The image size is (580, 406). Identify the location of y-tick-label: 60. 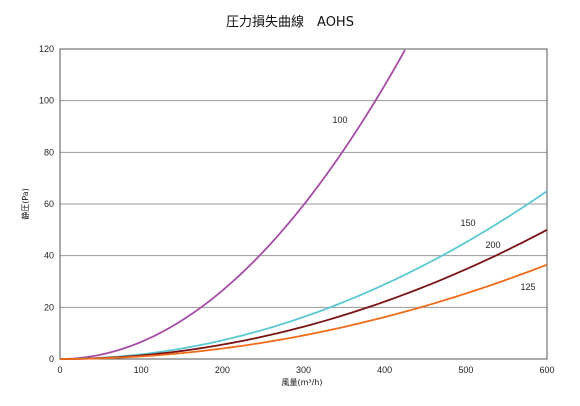
(49, 204).